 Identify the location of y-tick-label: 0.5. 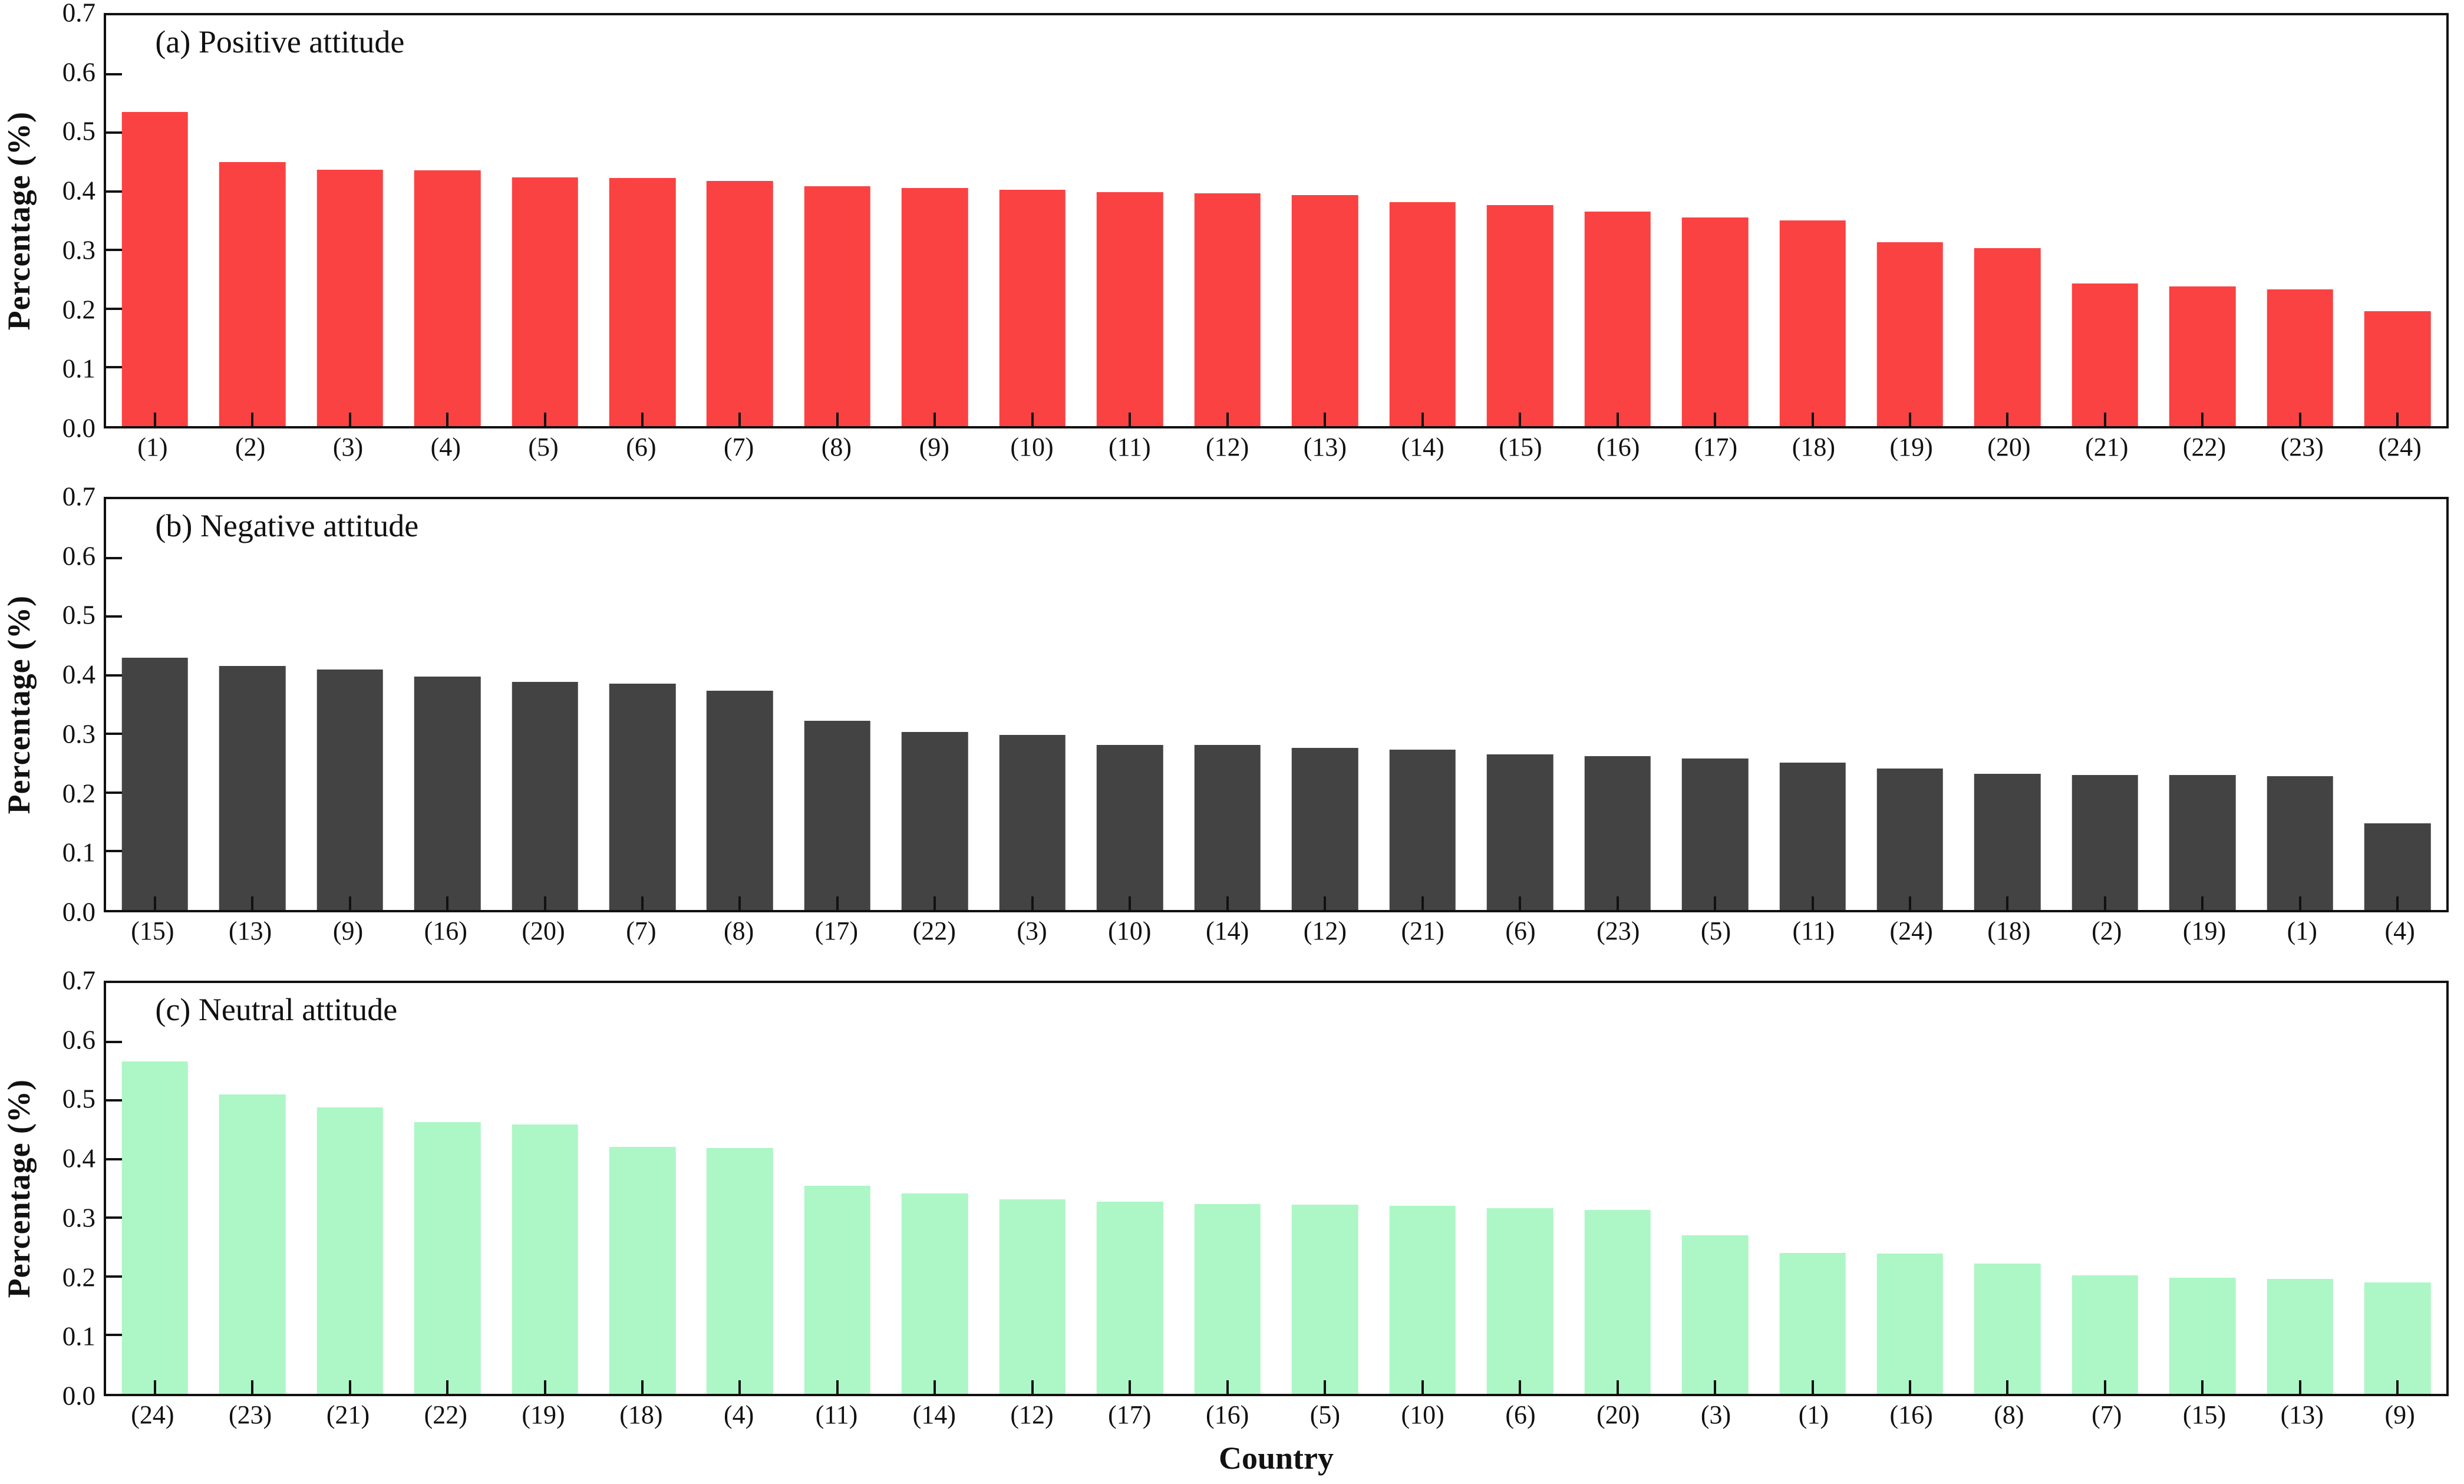
(78, 615).